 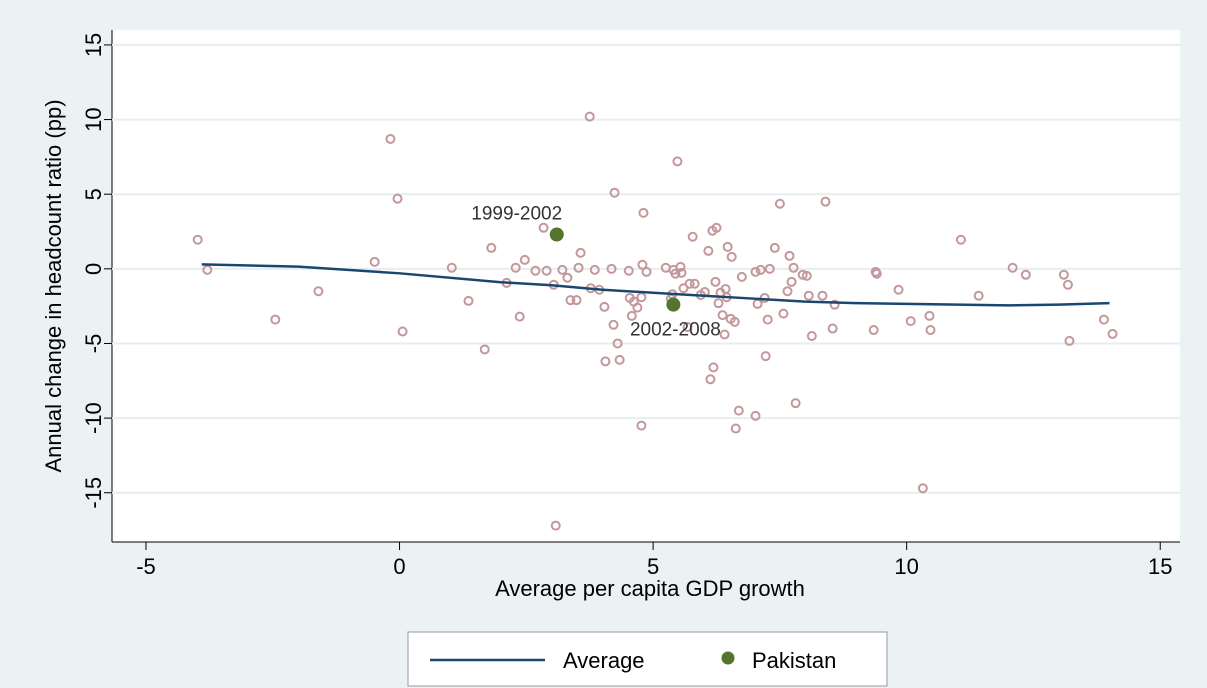 What do you see at coordinates (53, 285) in the screenshot?
I see `y-axis-title: Annual change in headcount ratio (pp)` at bounding box center [53, 285].